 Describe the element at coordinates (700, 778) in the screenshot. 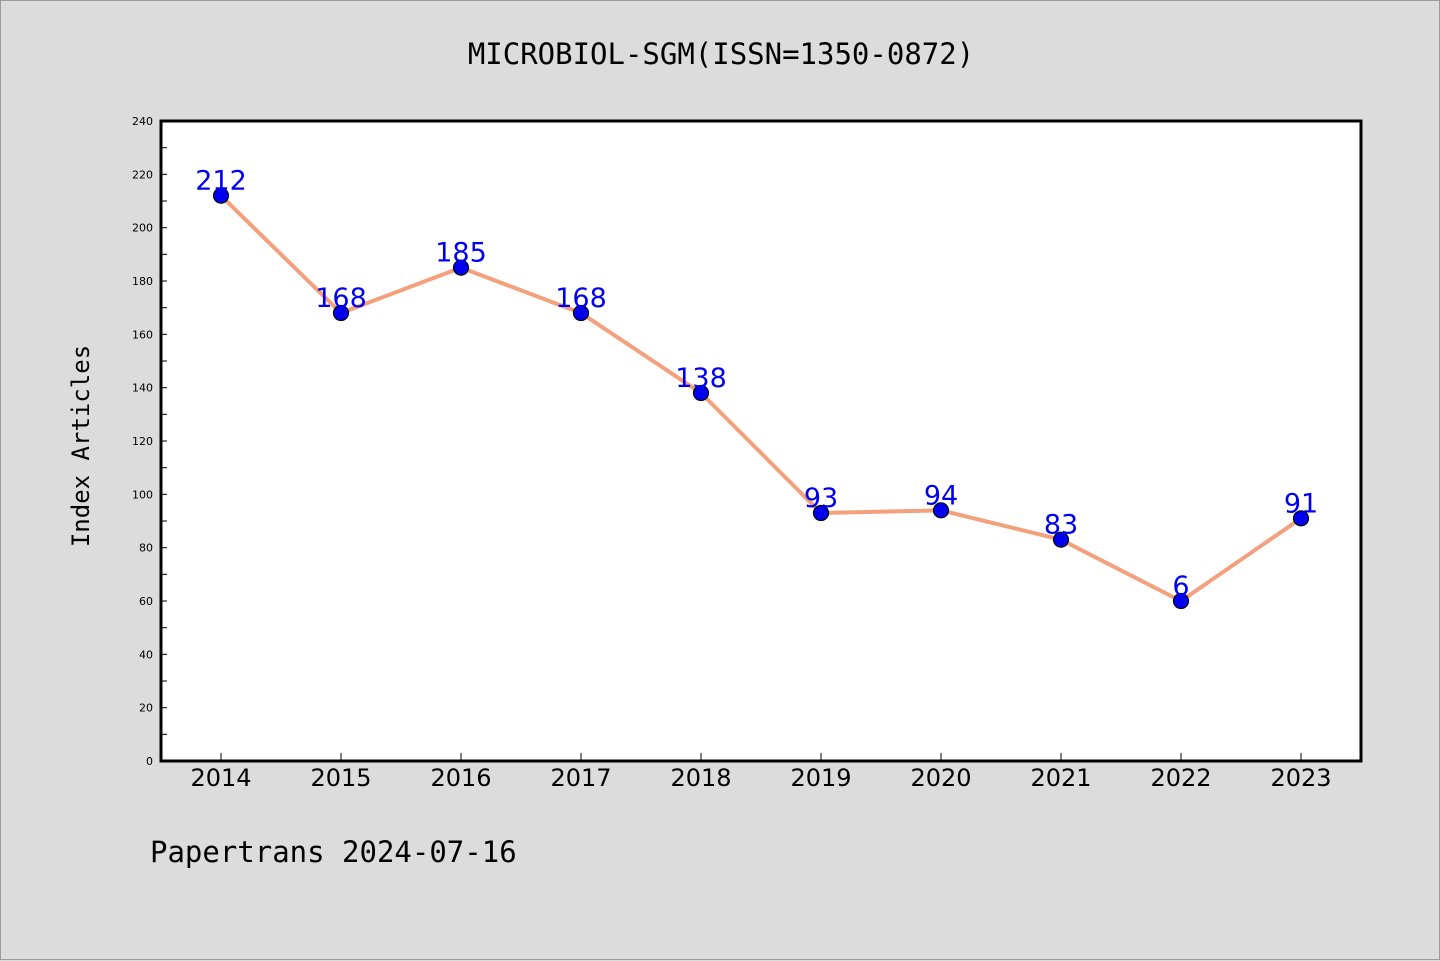

I see `x-tick-label: 2018` at that location.